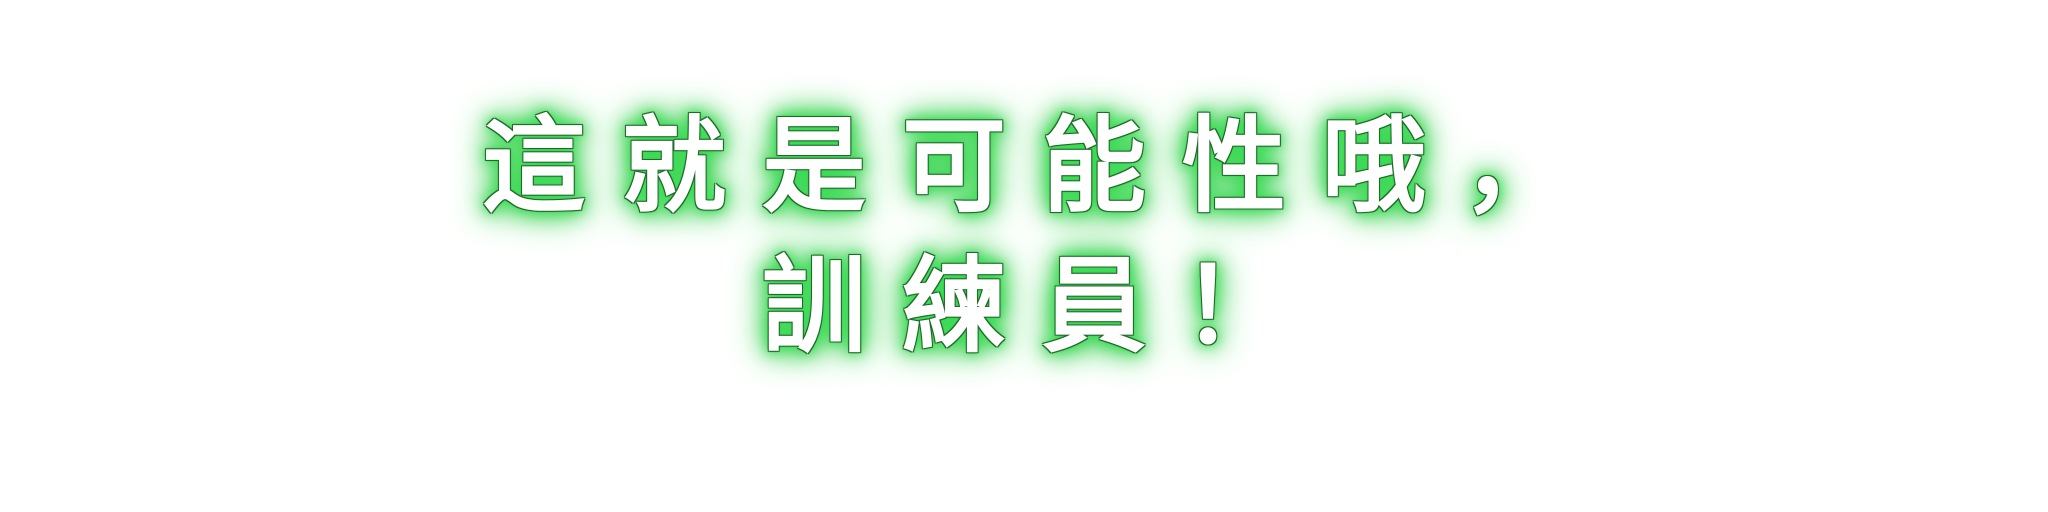 This screenshot has height=512, width=2048. I want to click on caption-line-1: 這就是可能性哦，, so click(1041, 166).